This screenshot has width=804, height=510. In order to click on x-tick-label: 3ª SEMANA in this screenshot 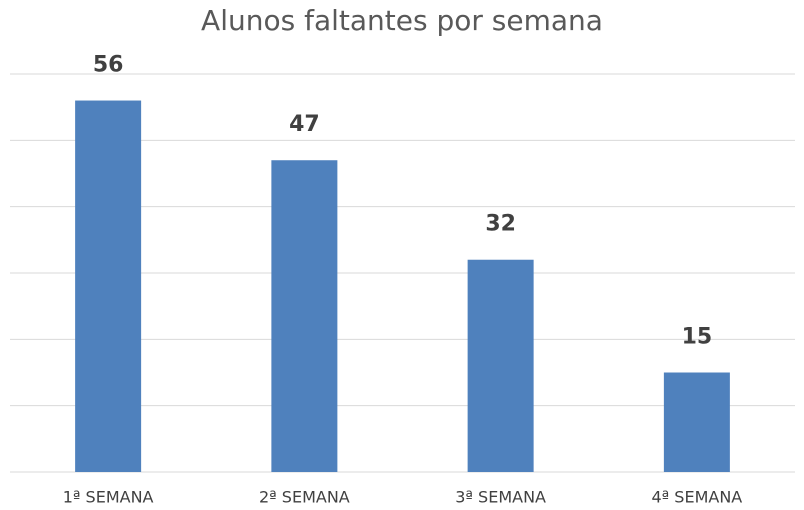, I will do `click(500, 497)`.